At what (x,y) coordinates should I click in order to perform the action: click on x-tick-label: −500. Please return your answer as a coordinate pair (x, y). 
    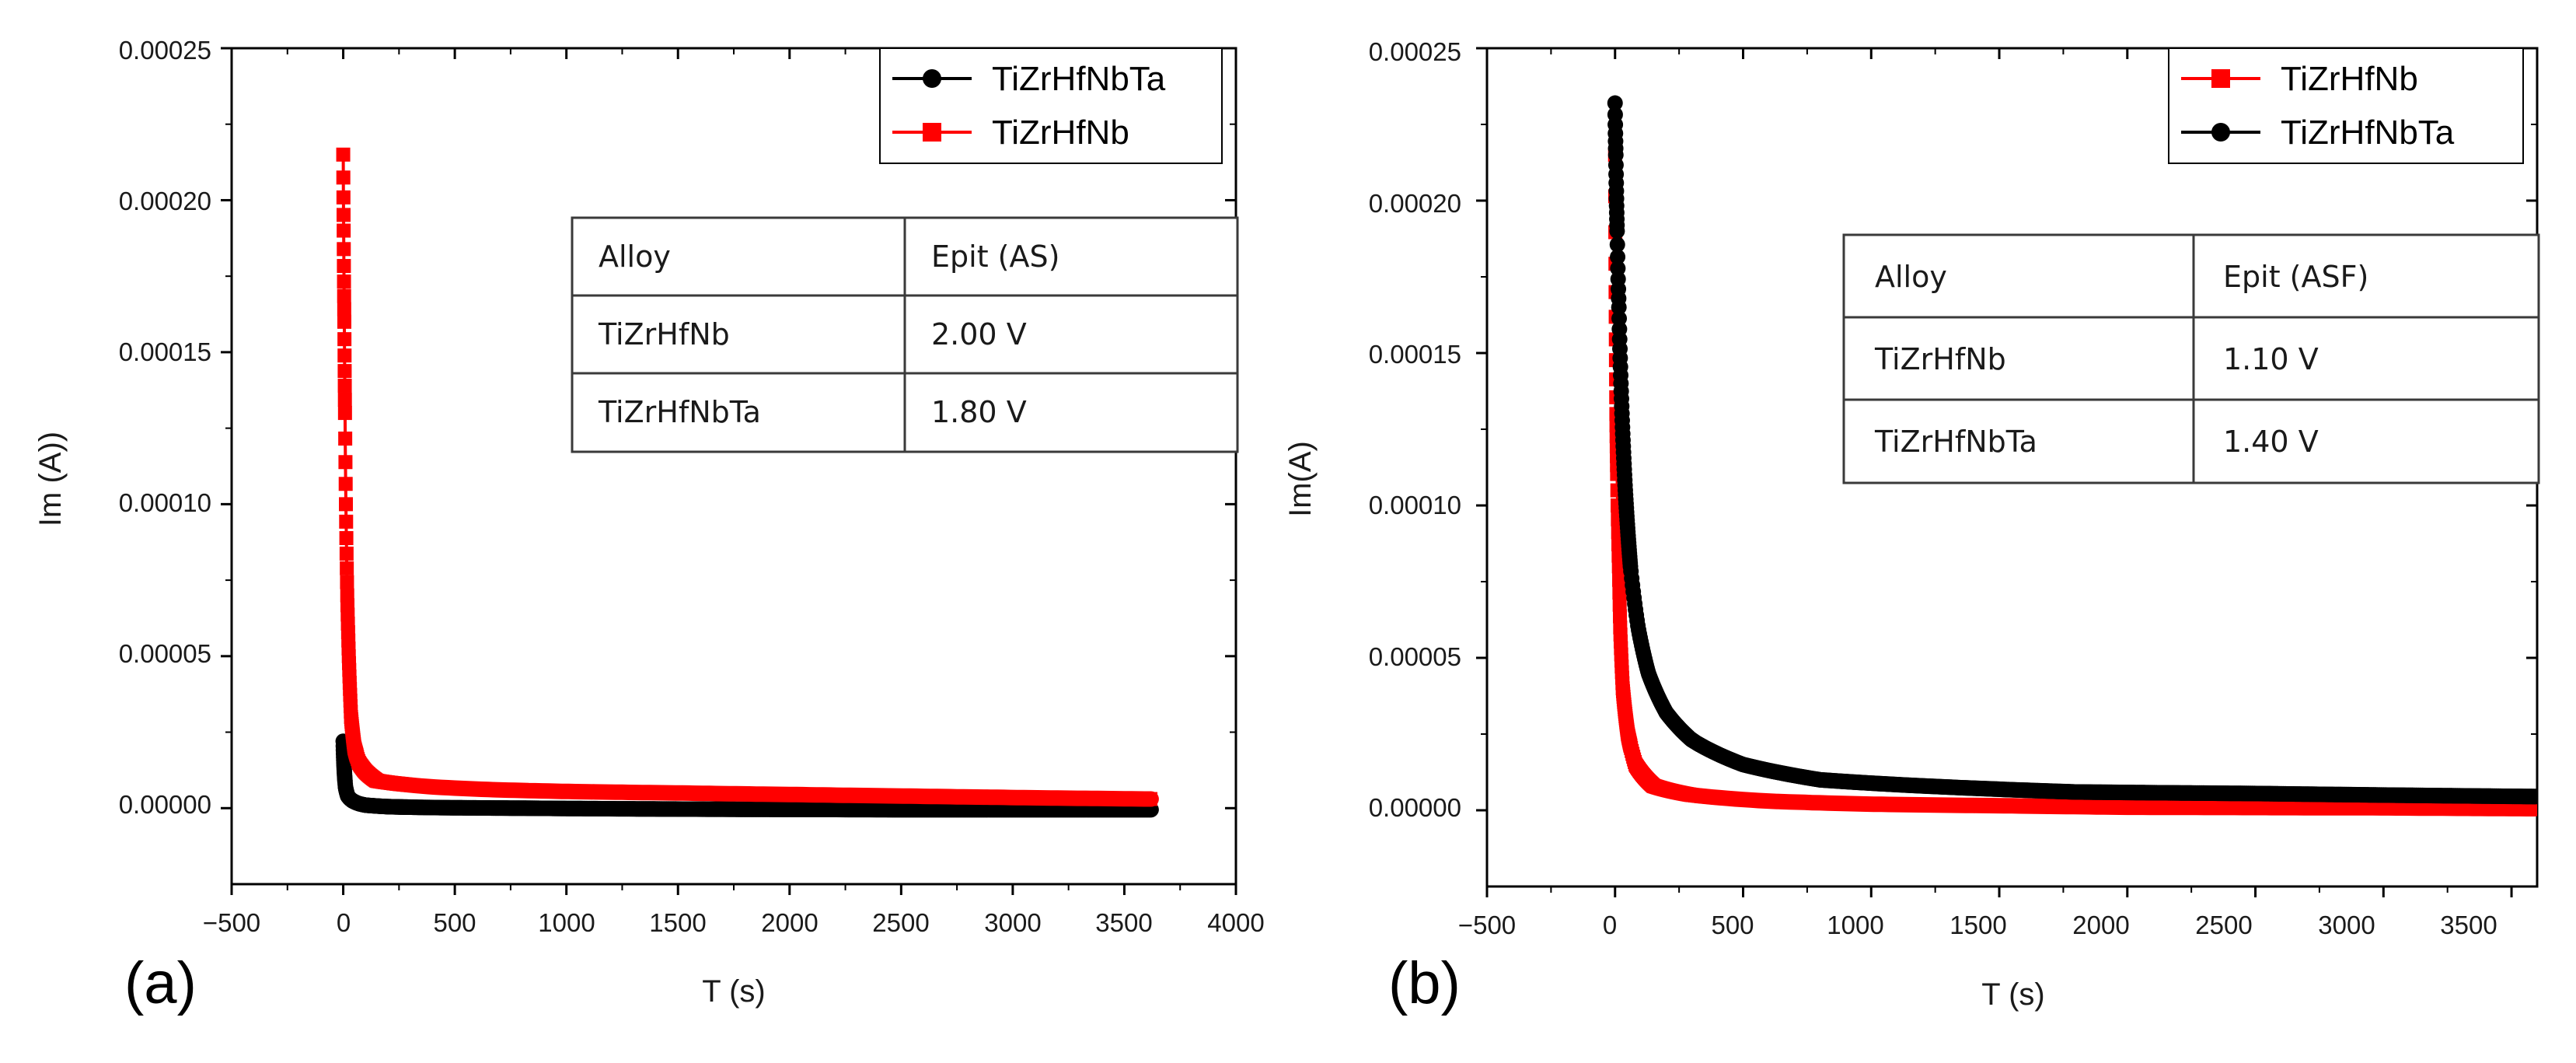
    Looking at the image, I should click on (1487, 925).